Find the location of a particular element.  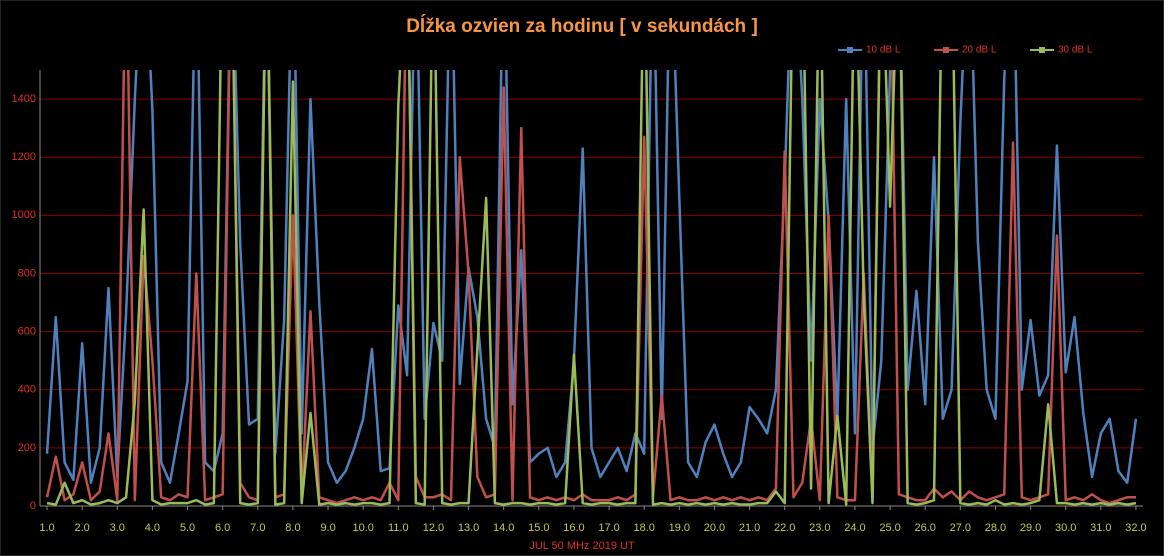

chart-title: Dĺžka ozvien za hodinu [ v sekundách ] is located at coordinates (582, 26).